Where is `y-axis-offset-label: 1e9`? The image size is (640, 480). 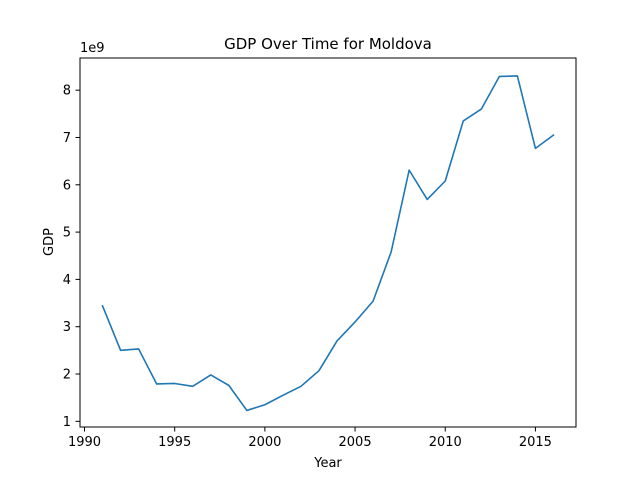 y-axis-offset-label: 1e9 is located at coordinates (92, 48).